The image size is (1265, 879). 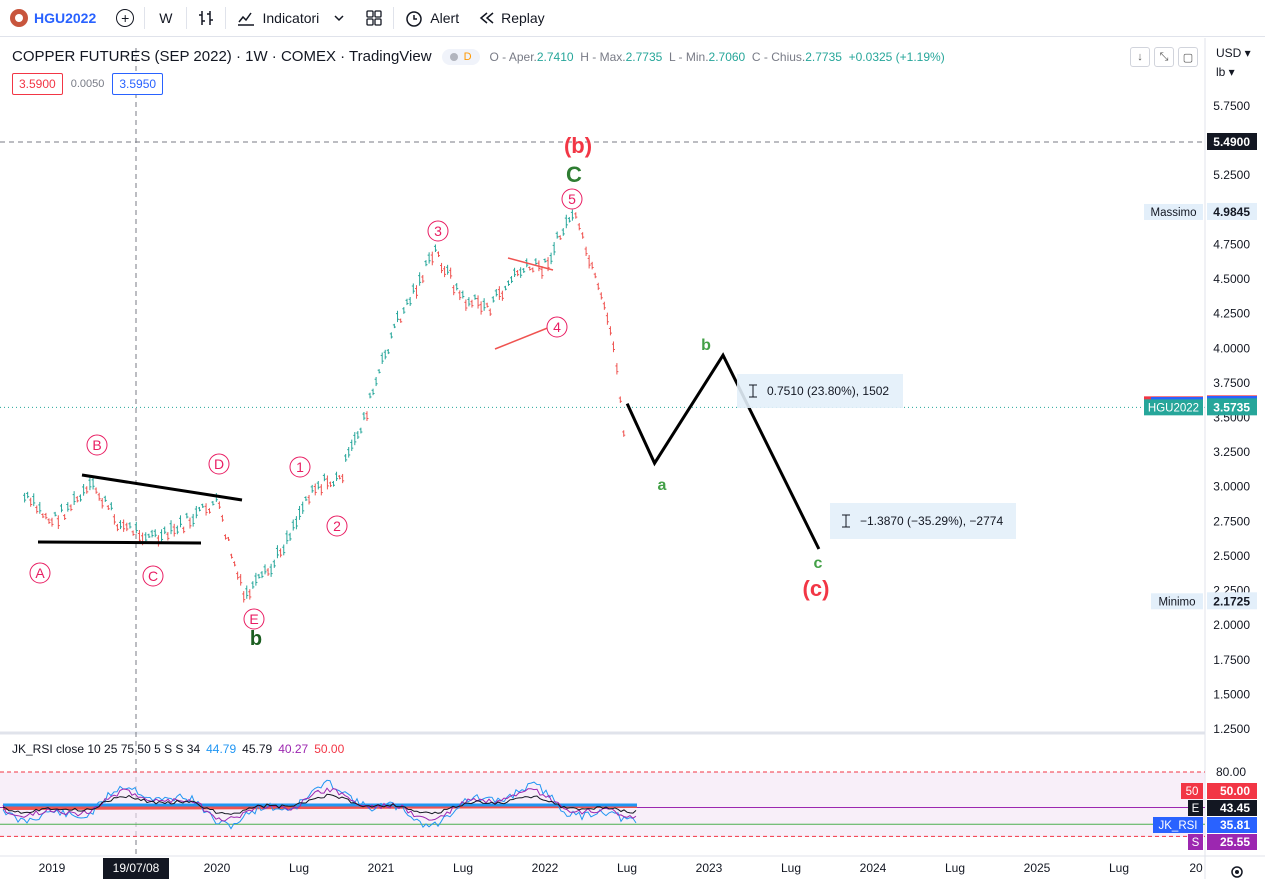 I want to click on rsi-legend-label: JK_RSI close 10 25 75 50 5 S S 34, so click(x=106, y=749).